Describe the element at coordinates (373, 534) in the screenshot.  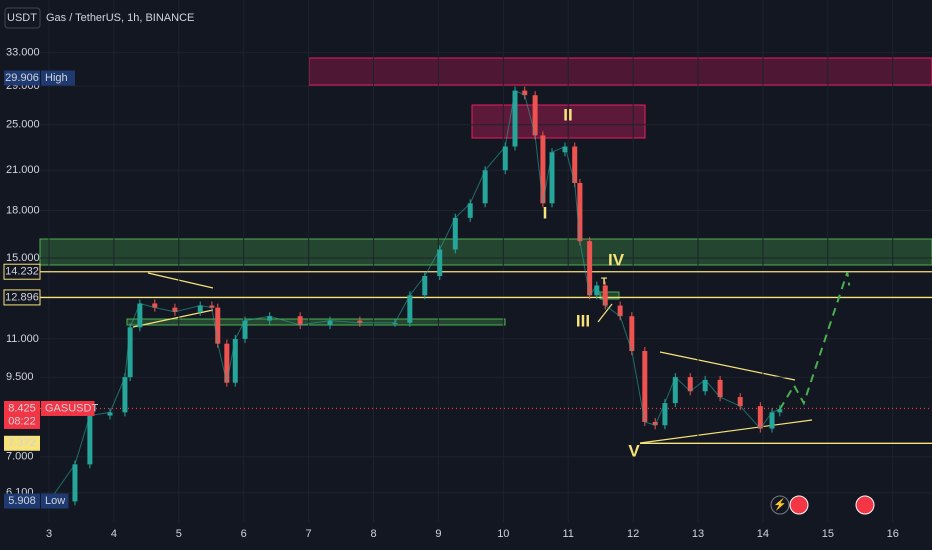
I see `x-tick-label: 8` at that location.